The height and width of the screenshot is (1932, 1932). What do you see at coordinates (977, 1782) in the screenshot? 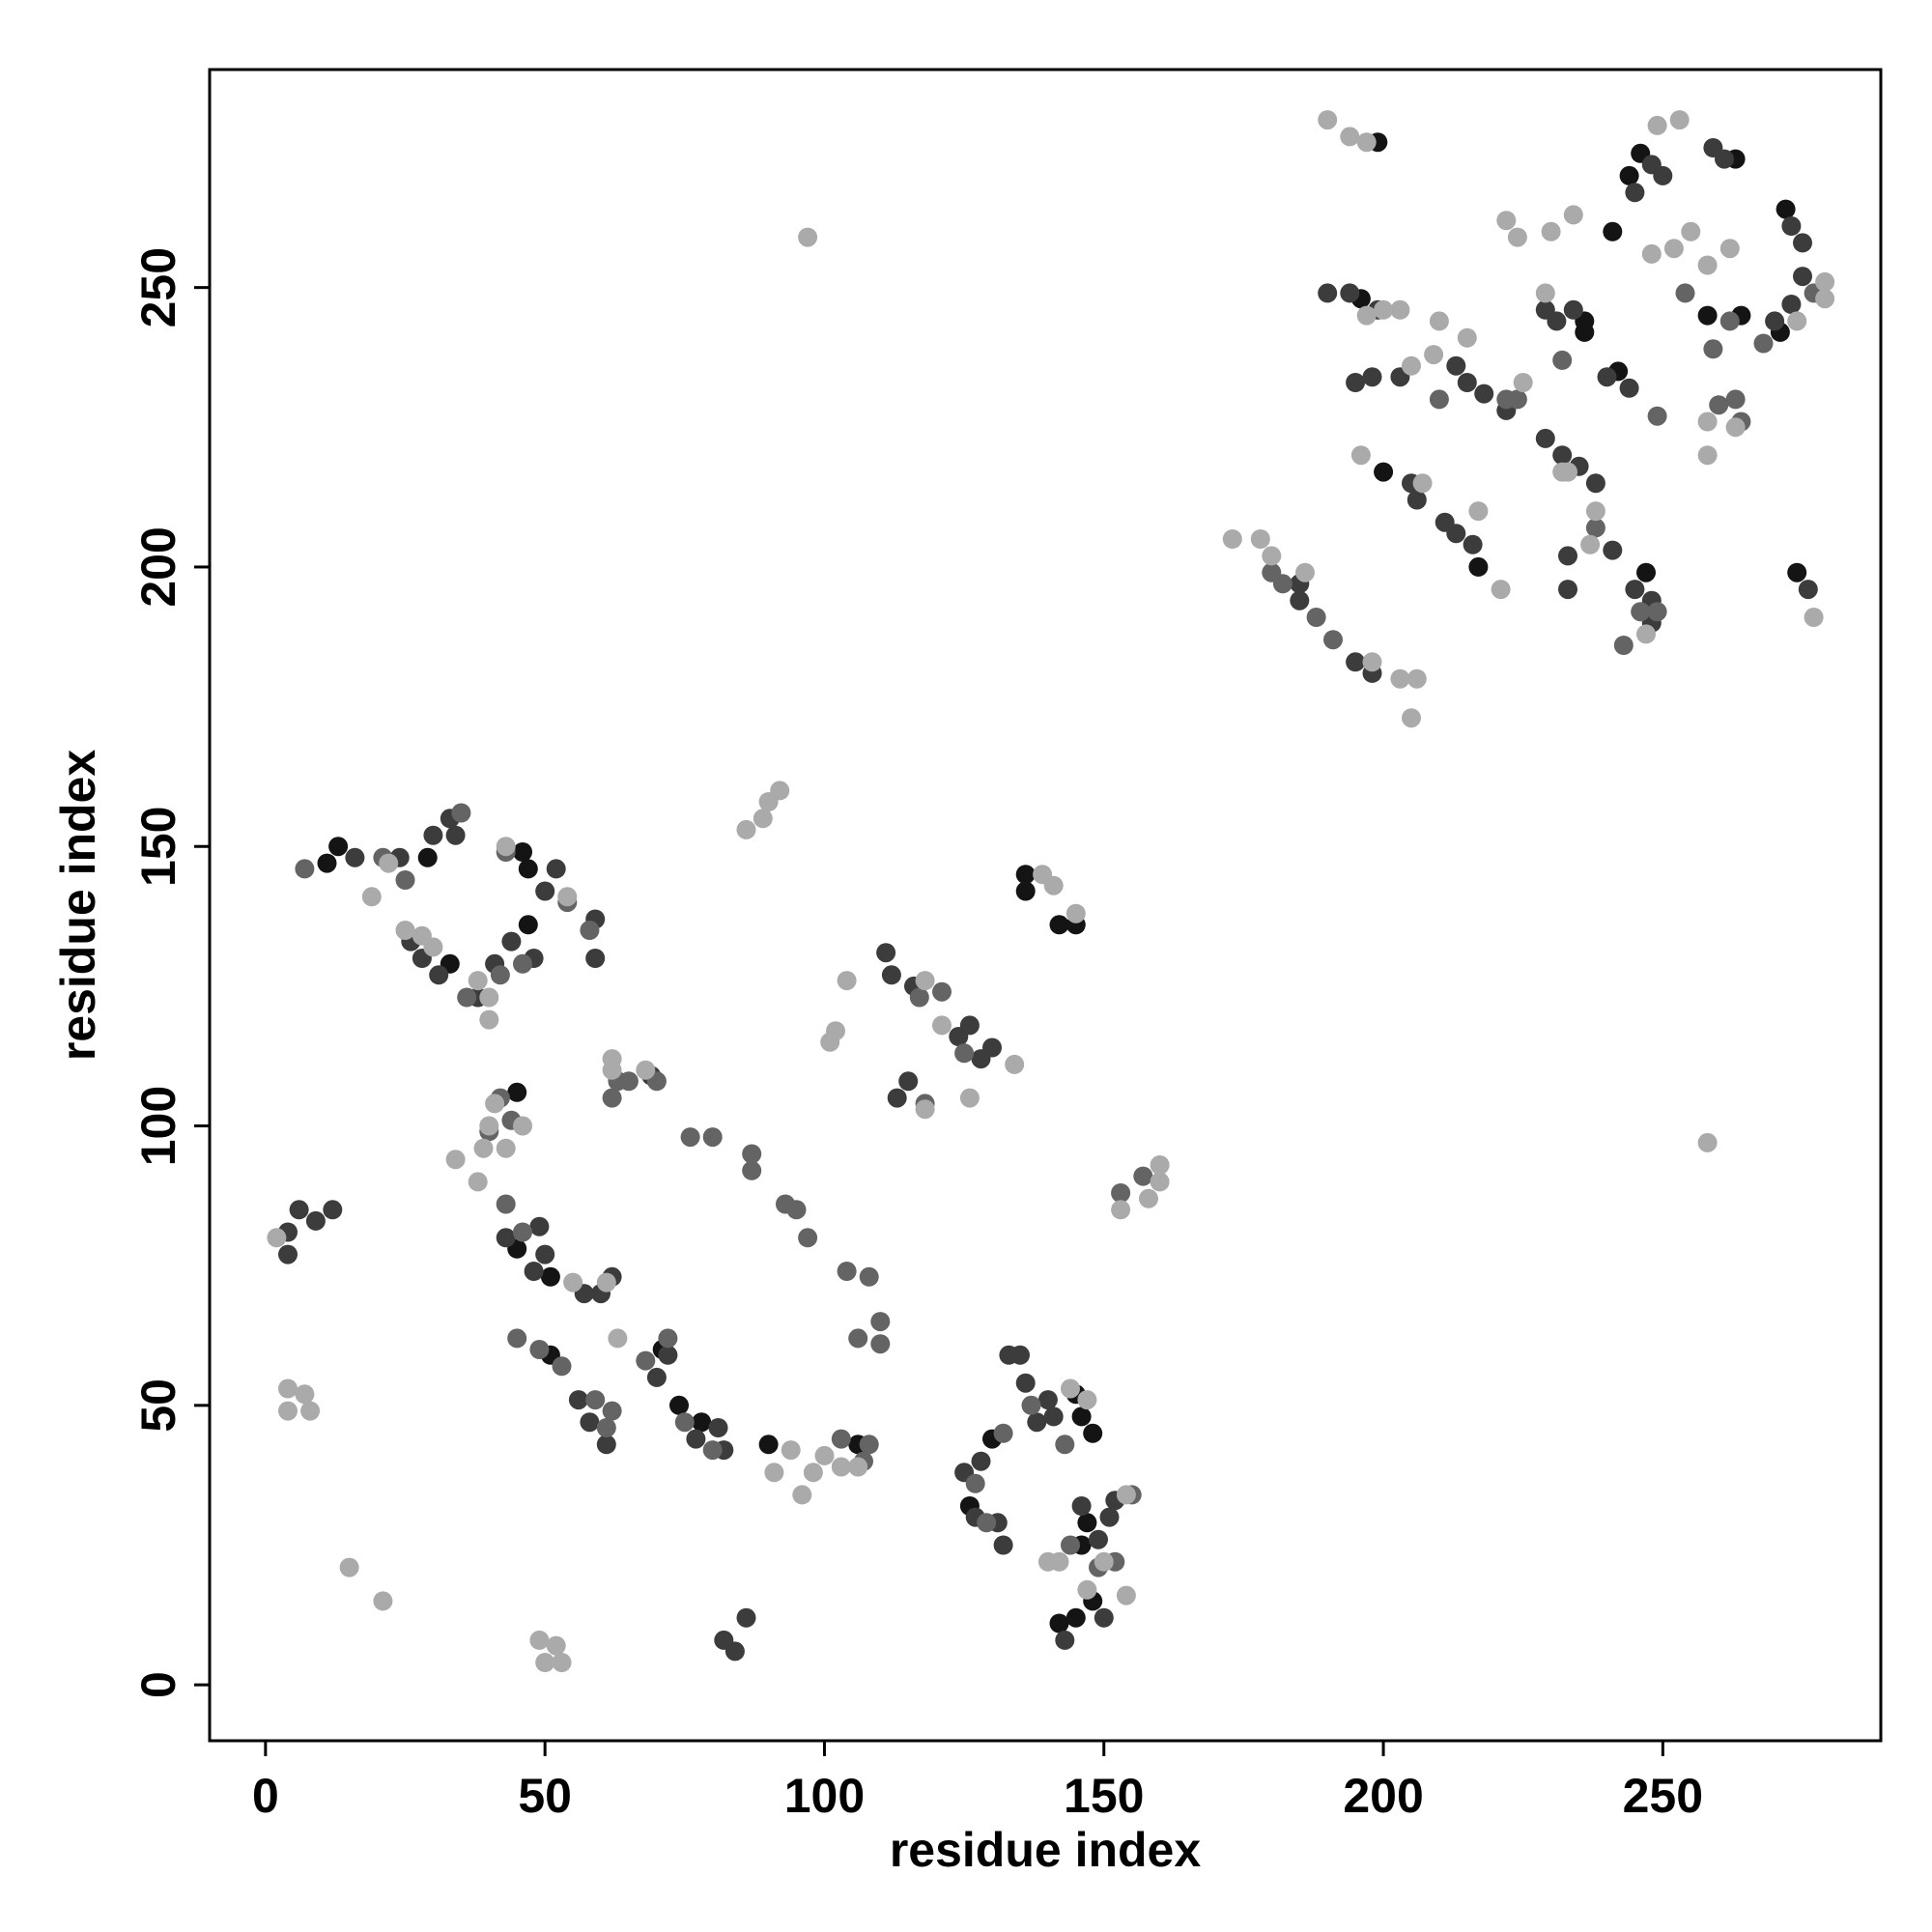
I see `x-axis-ticks: 0 50 100 150 200 250` at bounding box center [977, 1782].